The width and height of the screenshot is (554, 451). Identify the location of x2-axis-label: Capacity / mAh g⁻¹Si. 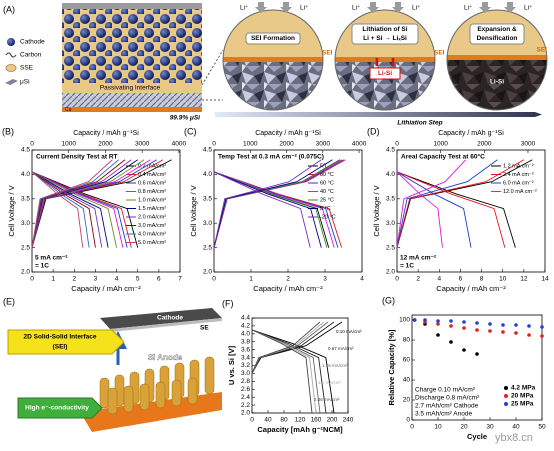
(471, 133).